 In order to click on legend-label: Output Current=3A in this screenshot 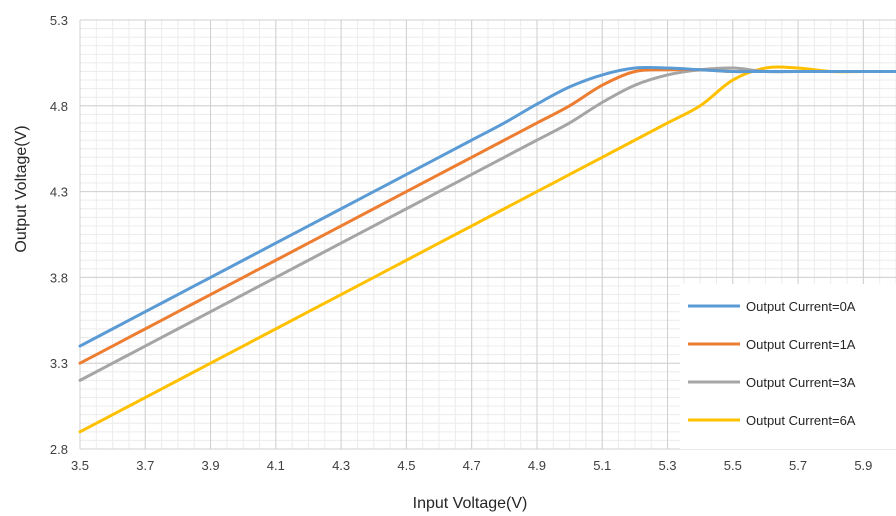, I will do `click(801, 382)`.